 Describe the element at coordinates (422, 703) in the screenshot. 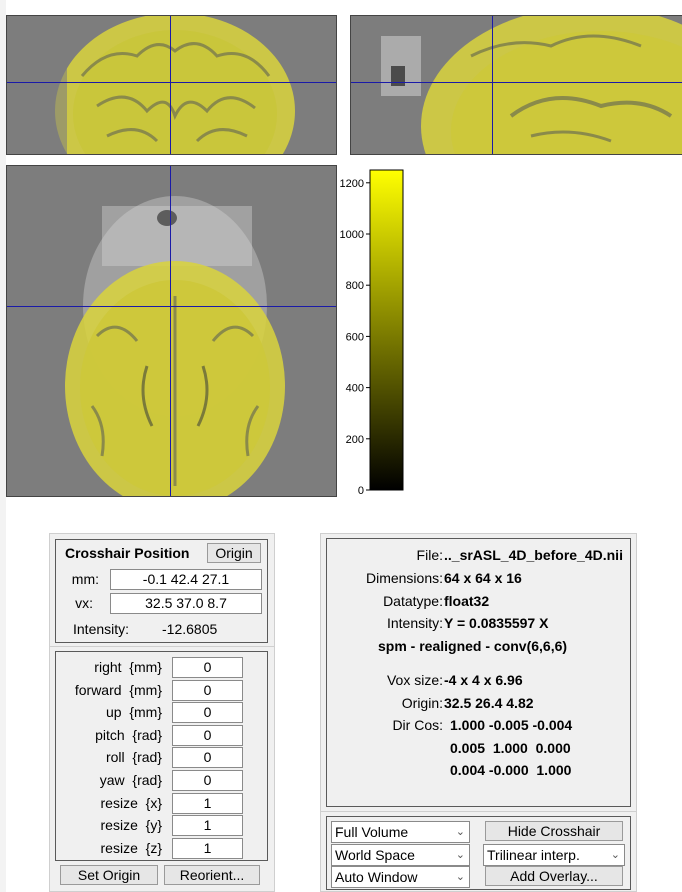

I see `origin-label: Origin:` at that location.